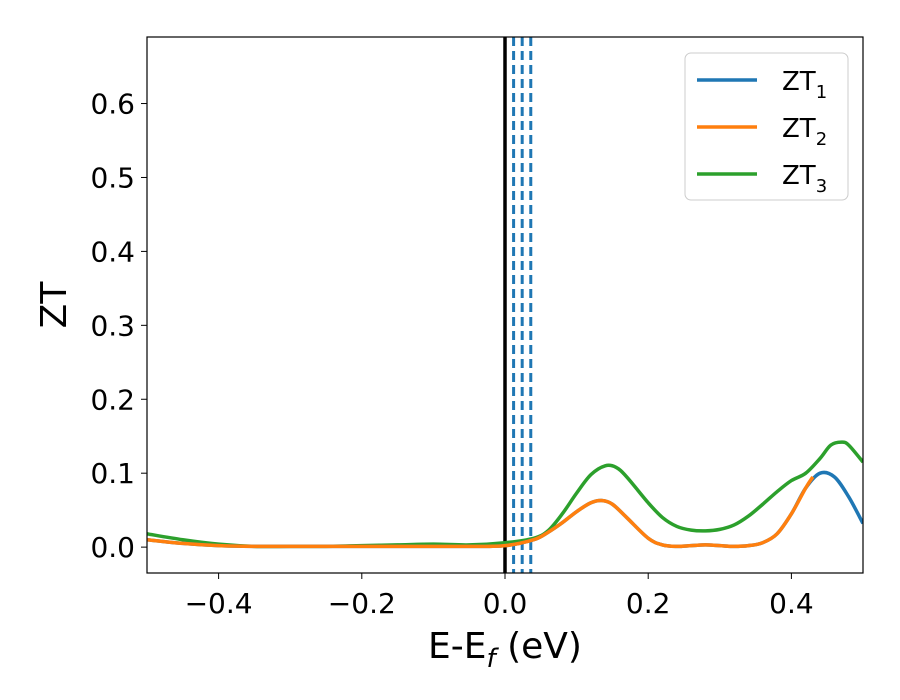  Describe the element at coordinates (518, 305) in the screenshot. I see `vertical-lines` at that location.